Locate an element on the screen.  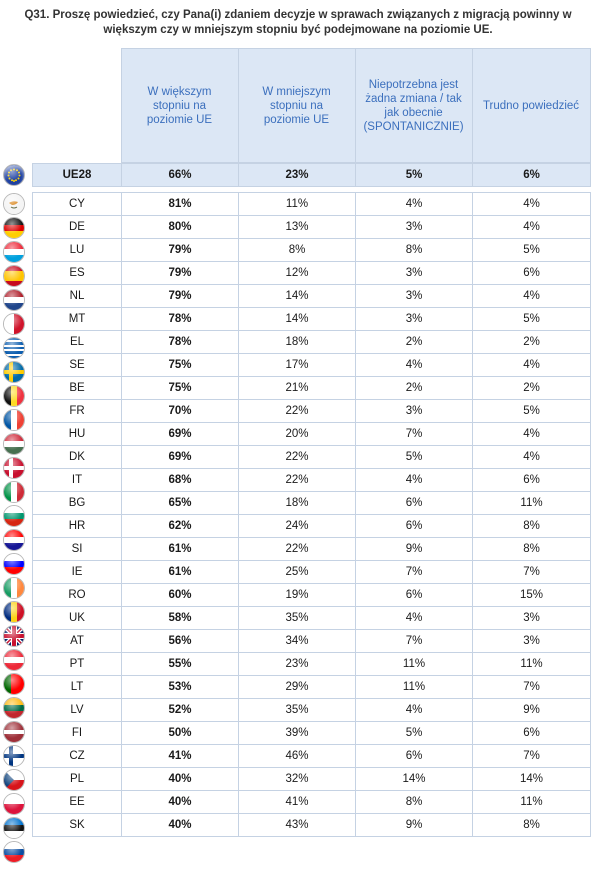
value-no-change: 9% is located at coordinates (414, 825).